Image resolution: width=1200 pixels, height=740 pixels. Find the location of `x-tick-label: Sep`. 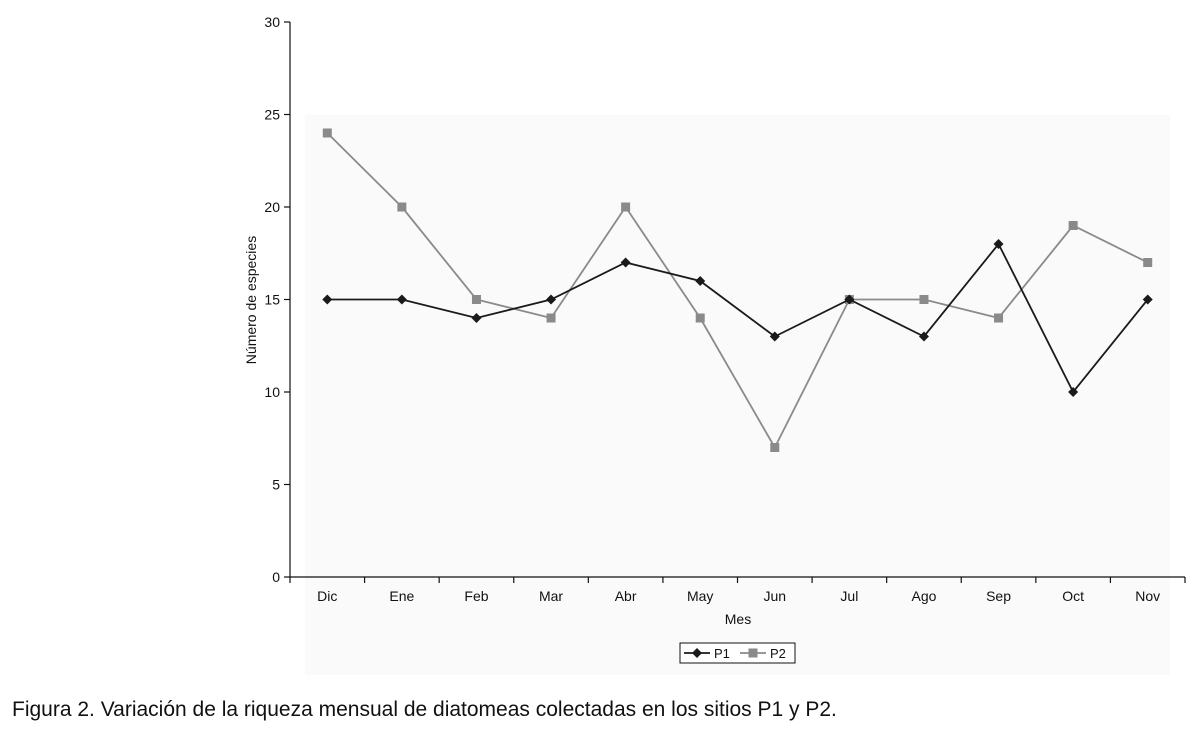

x-tick-label: Sep is located at coordinates (998, 596).